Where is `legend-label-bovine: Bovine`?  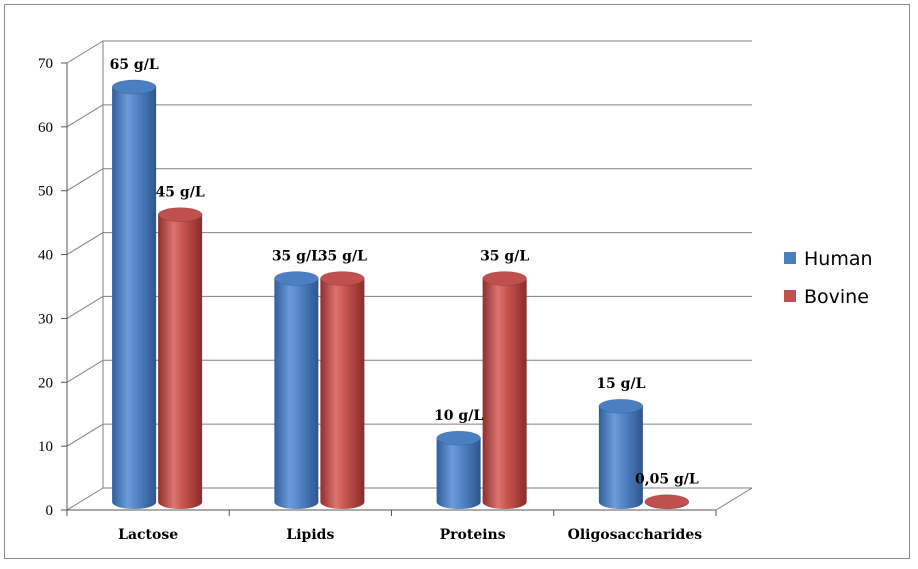 legend-label-bovine: Bovine is located at coordinates (836, 297).